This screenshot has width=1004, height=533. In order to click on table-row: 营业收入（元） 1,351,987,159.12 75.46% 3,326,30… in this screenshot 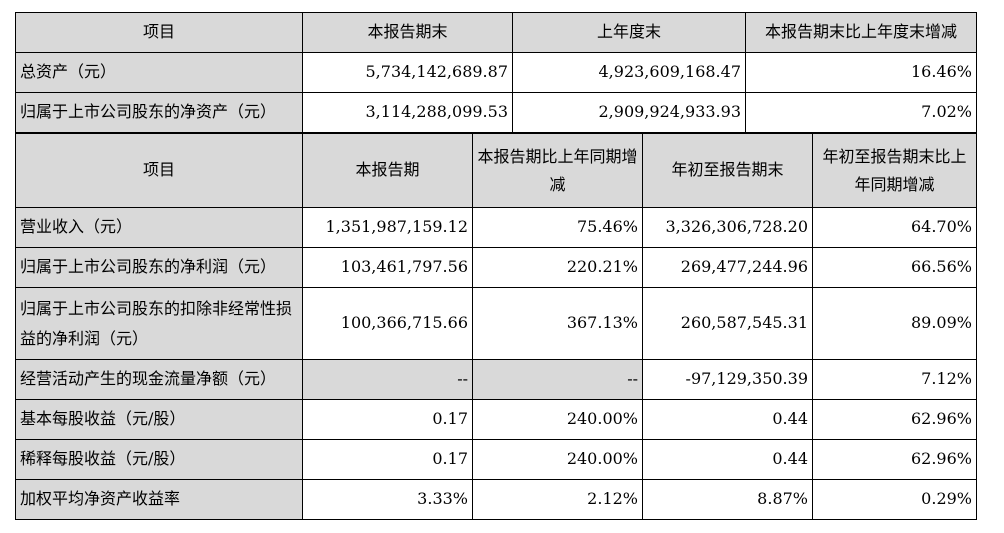, I will do `click(496, 227)`.